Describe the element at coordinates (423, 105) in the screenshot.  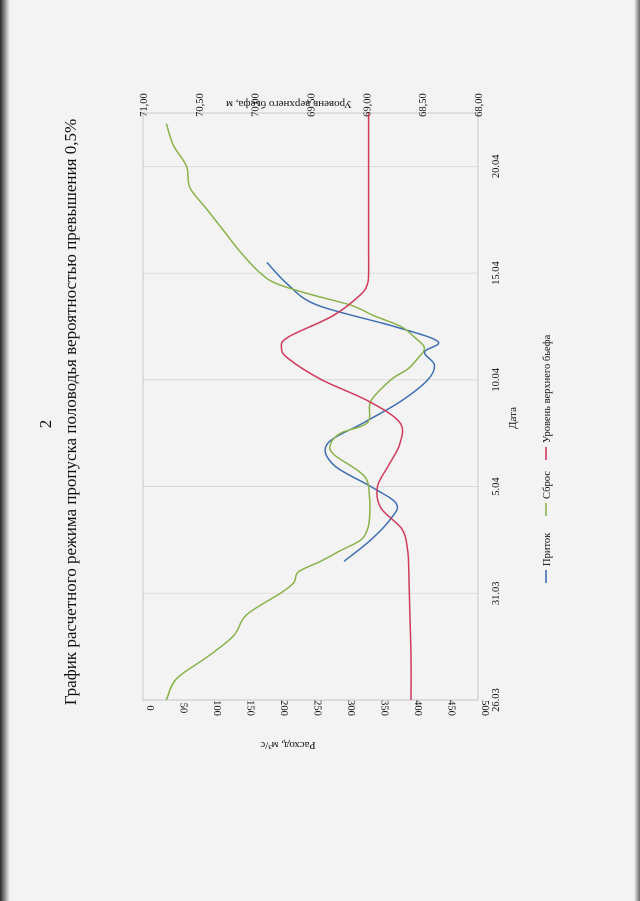
I see `y2-tick-label: 68,50` at that location.